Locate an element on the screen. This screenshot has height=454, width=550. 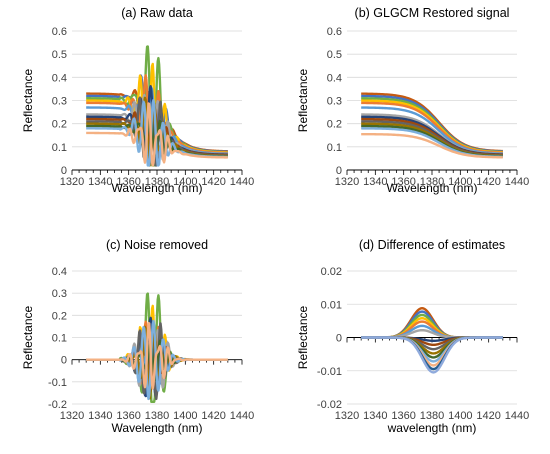
chart-title: (a) Raw data is located at coordinates (157, 13).